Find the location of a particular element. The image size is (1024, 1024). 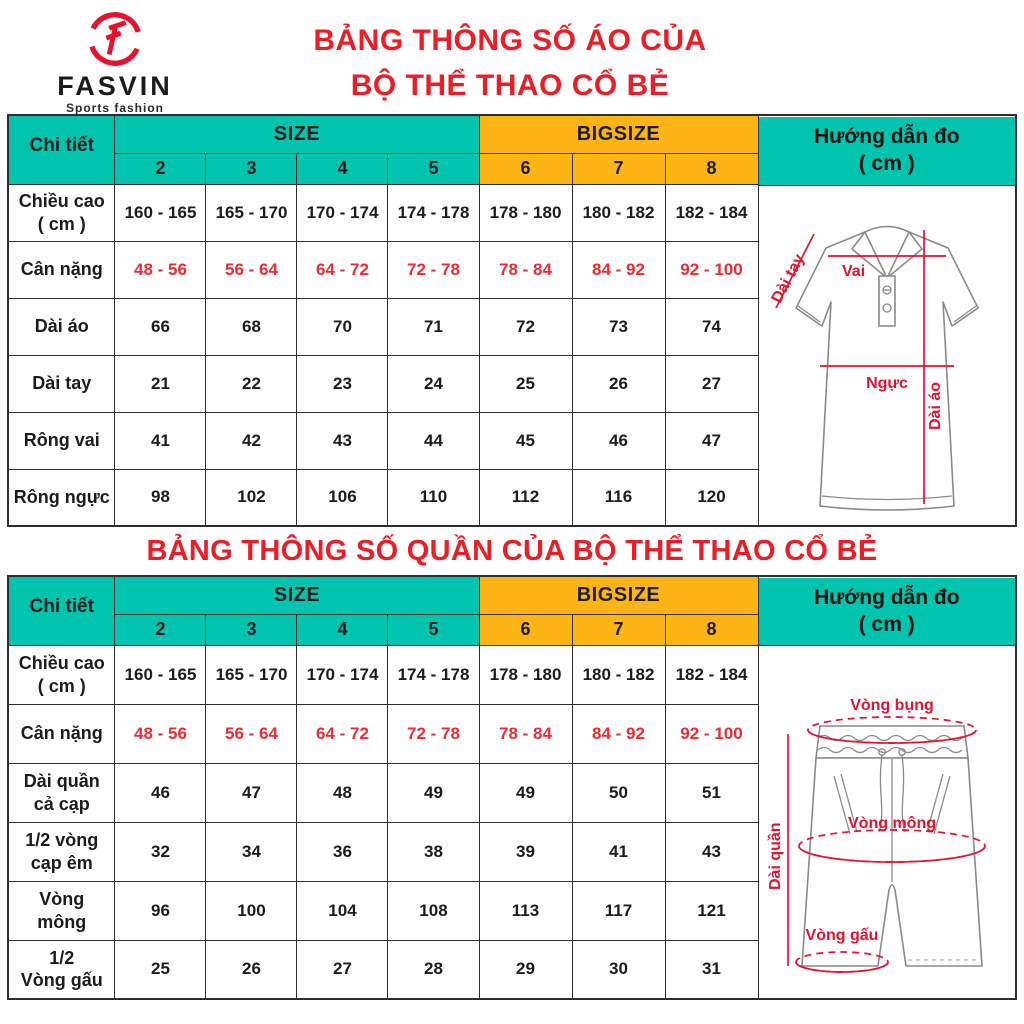

row-label: Dài áo is located at coordinates (61, 326).